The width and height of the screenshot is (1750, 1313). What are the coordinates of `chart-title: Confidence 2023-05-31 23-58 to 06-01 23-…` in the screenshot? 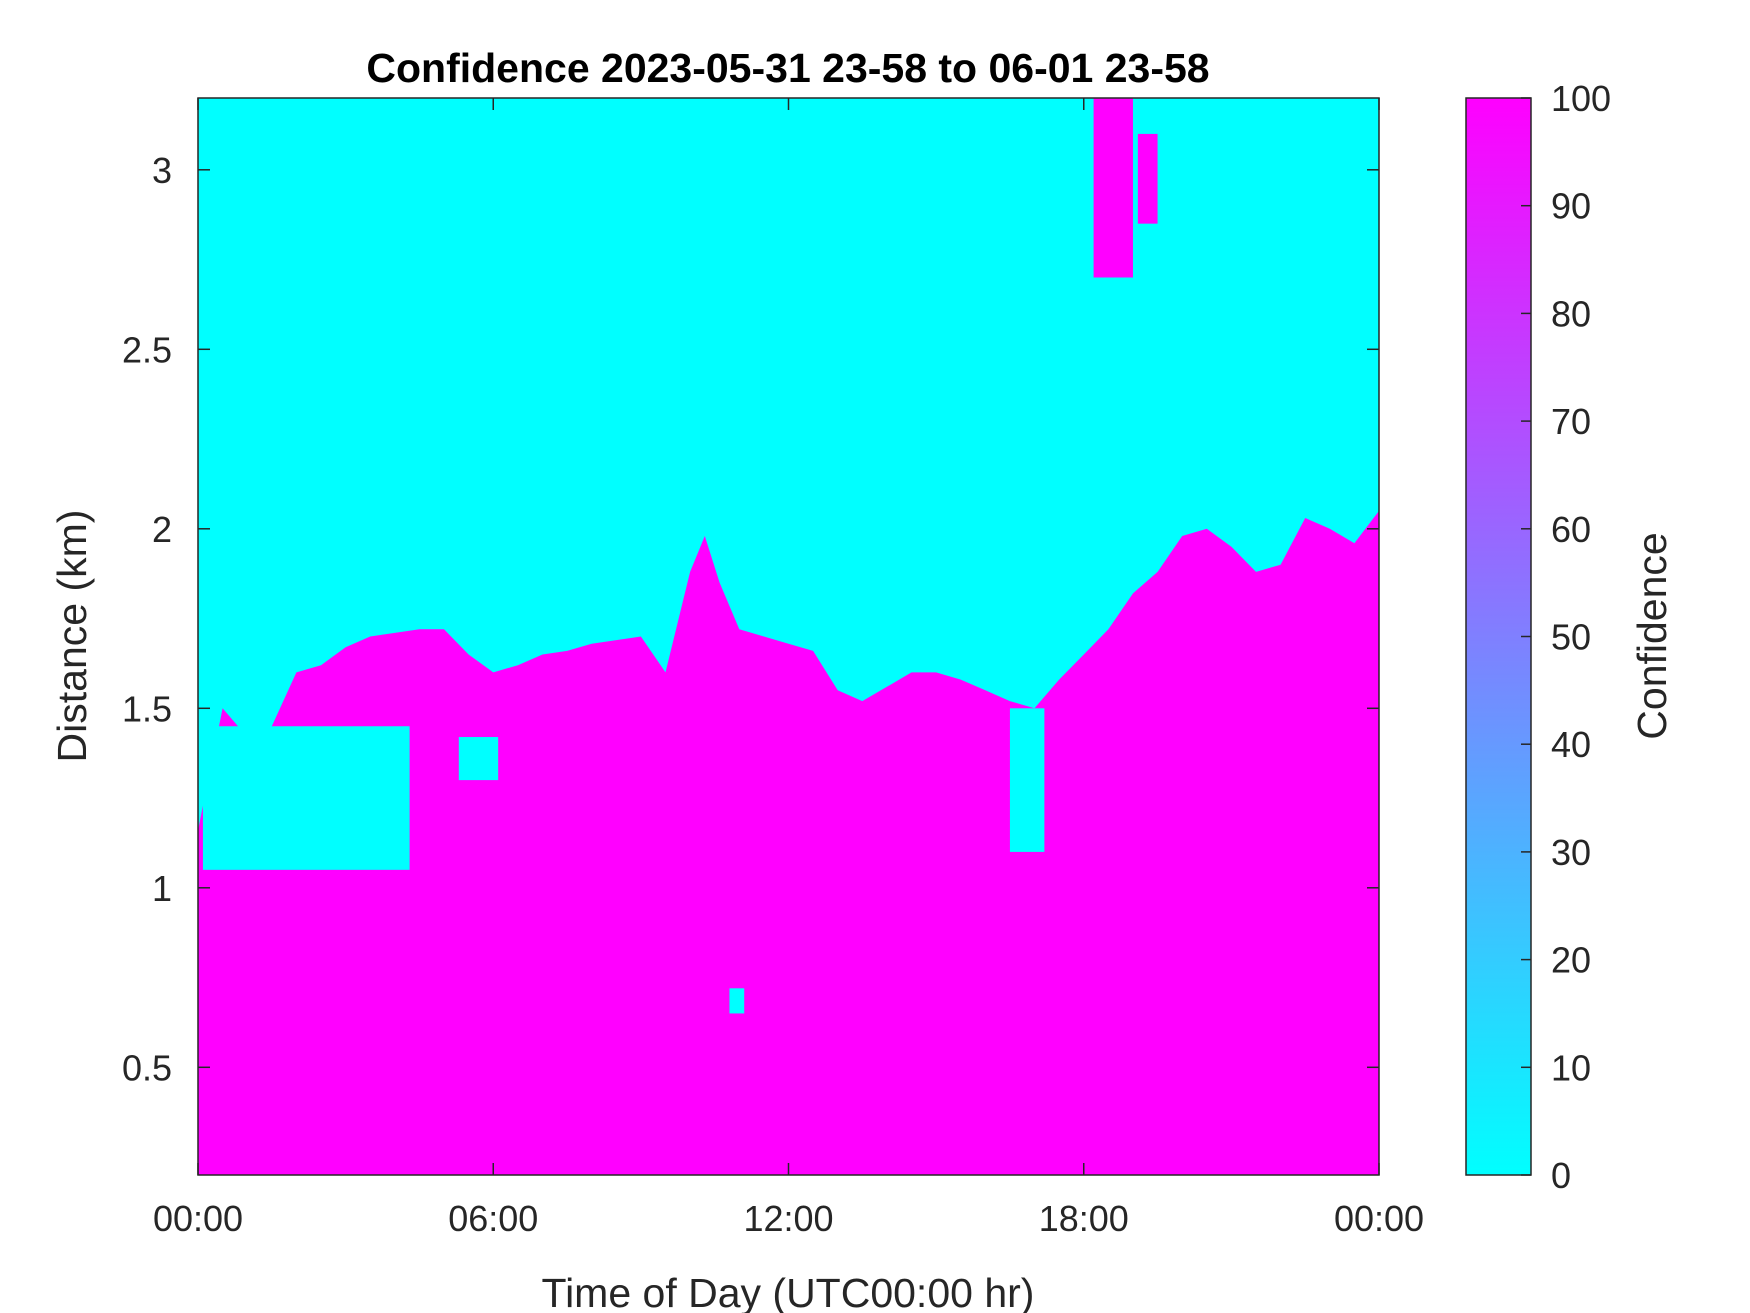 It's located at (787, 68).